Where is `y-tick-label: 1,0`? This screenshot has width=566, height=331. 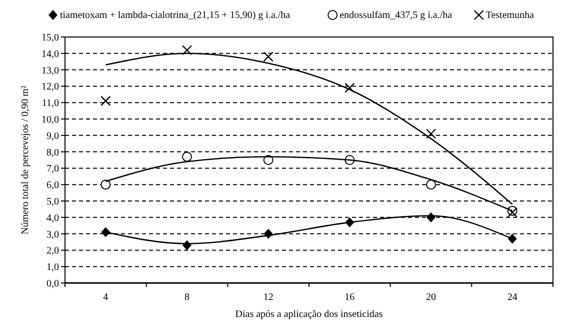
y-tick-label: 1,0 is located at coordinates (52, 268).